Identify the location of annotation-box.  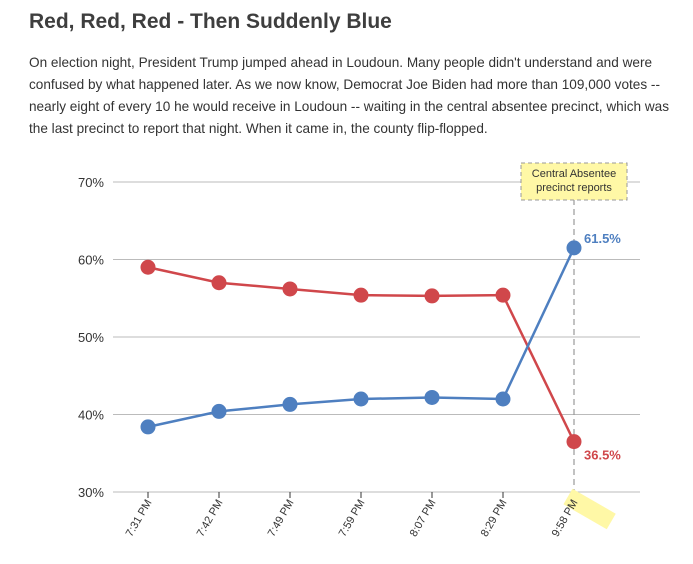
(574, 181).